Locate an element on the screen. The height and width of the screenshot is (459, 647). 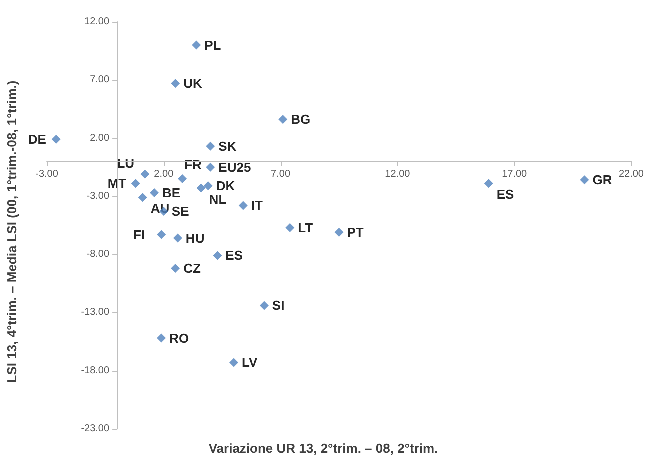
y-tick-label: 12.00 is located at coordinates (97, 22).